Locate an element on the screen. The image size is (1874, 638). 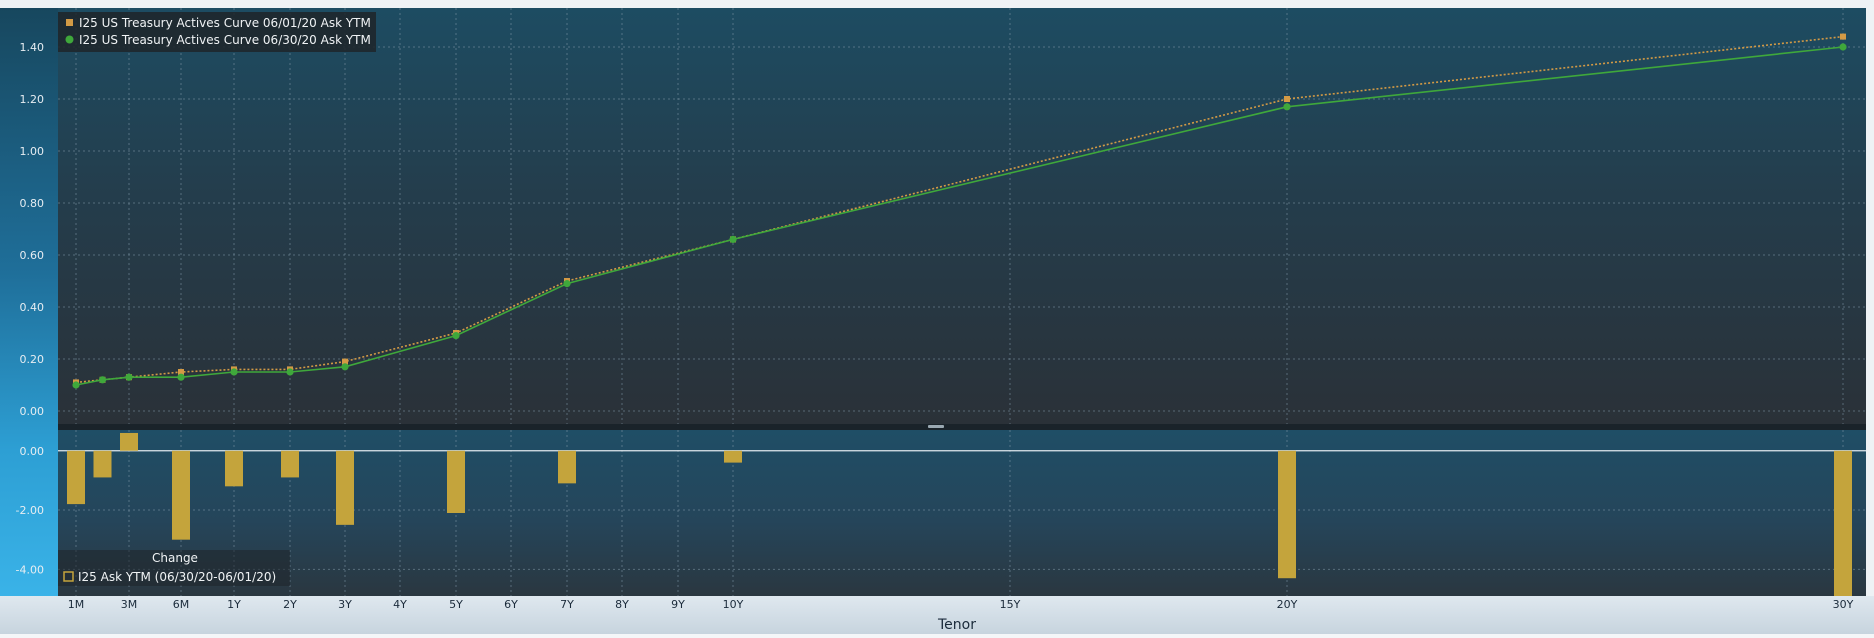
x-tick-label: 7Y is located at coordinates (567, 604).